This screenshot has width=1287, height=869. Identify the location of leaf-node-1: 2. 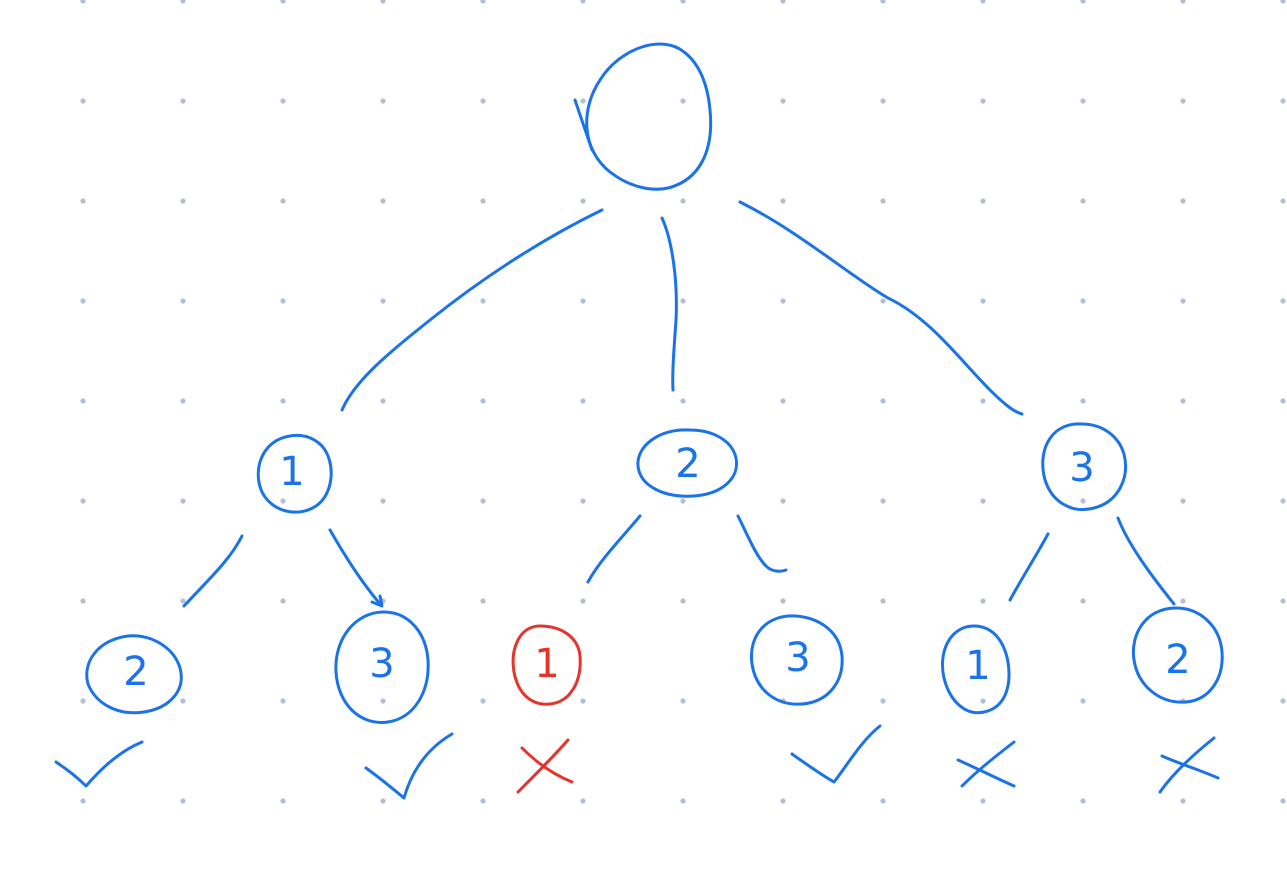
(134, 674).